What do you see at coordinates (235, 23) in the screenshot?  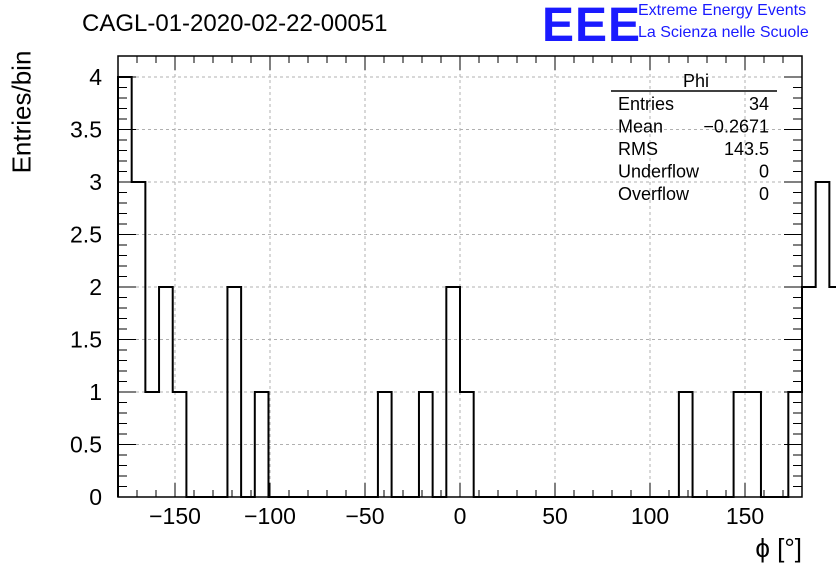 I see `chart-title: CAGL-01-2020-02-22-00051` at bounding box center [235, 23].